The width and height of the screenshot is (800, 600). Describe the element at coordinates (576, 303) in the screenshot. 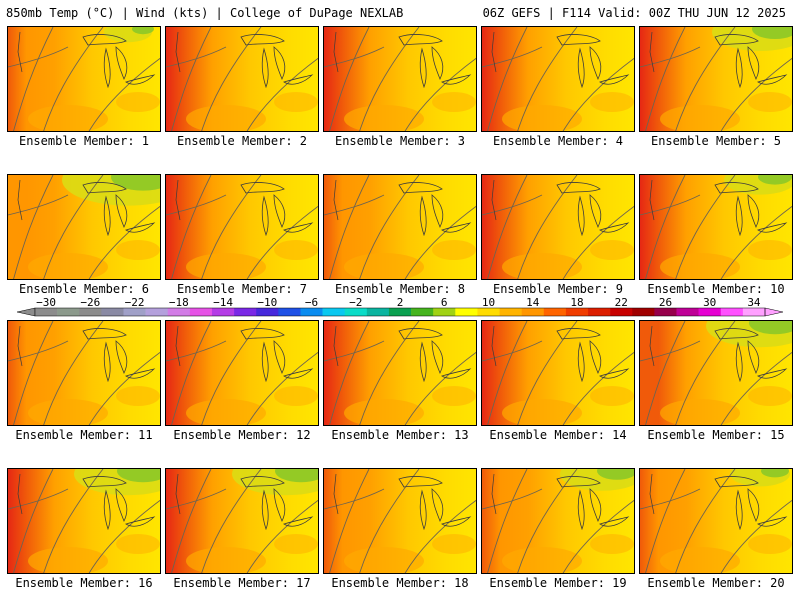

I see `colorbar-tick-label: 18` at that location.